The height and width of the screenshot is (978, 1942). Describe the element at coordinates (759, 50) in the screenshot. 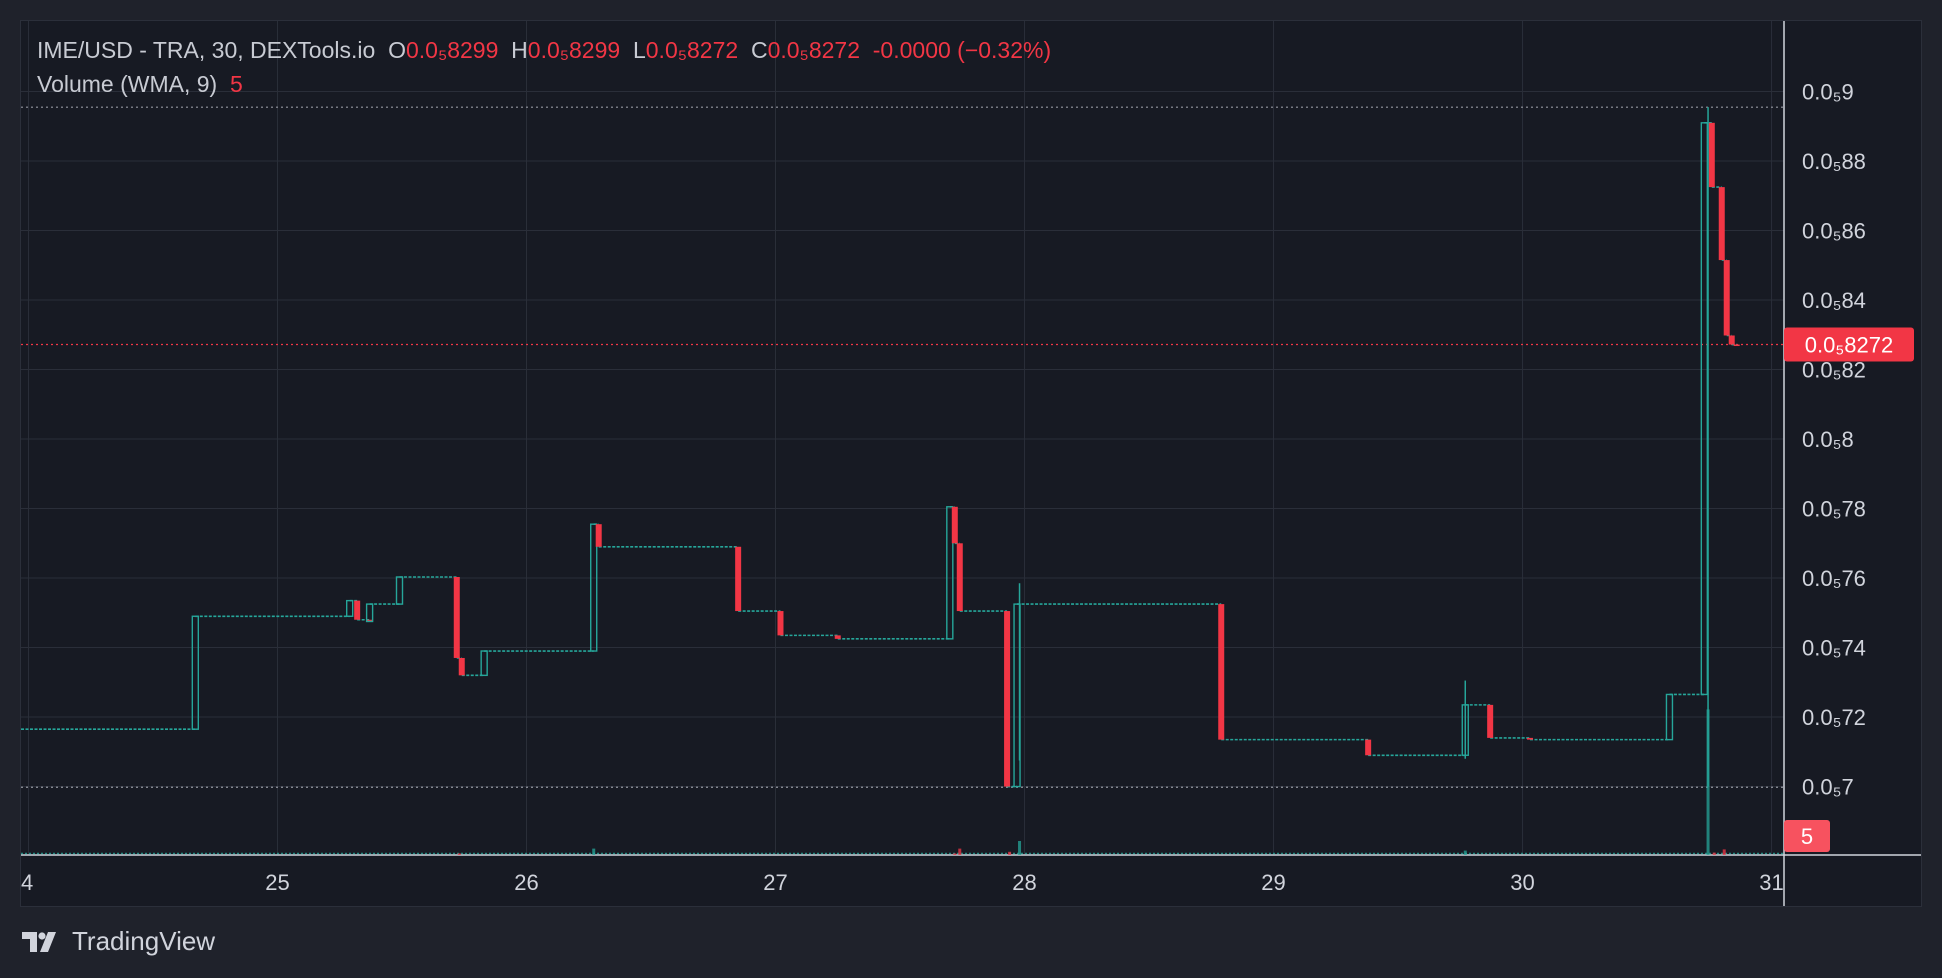

I see `close-label: C` at that location.